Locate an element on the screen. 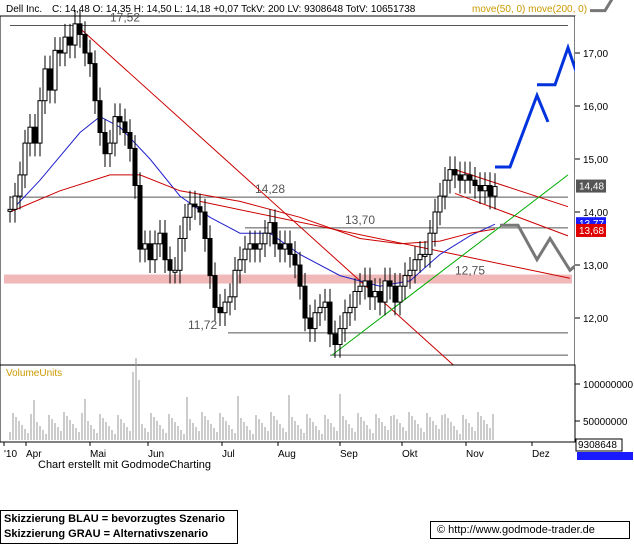 The width and height of the screenshot is (634, 550). x-axis: '10 Apr Mai Jun Jul Aug Sep Okt Nov Dez is located at coordinates (276, 451).